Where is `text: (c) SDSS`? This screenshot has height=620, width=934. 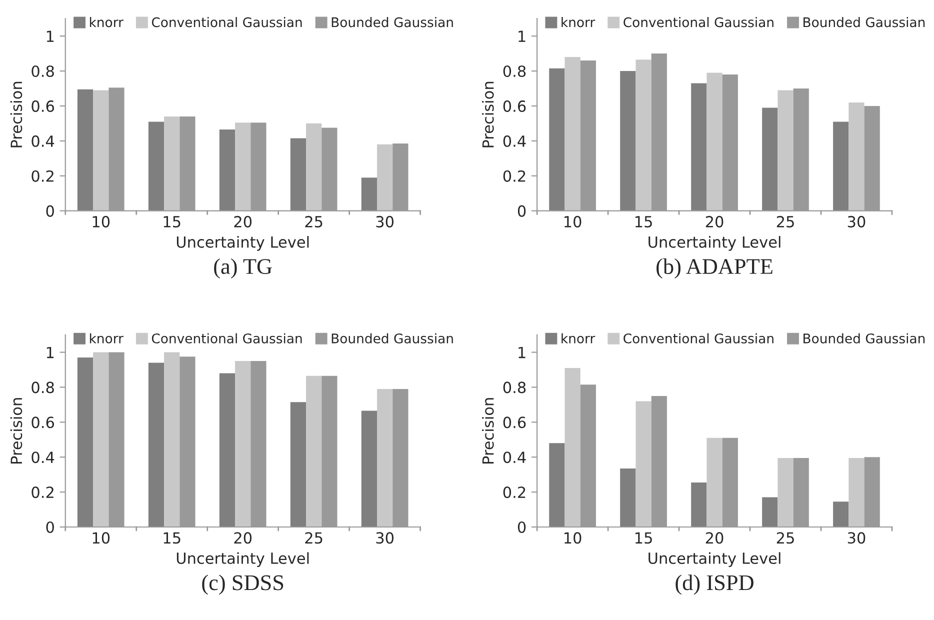
text: (c) SDSS is located at coordinates (243, 584).